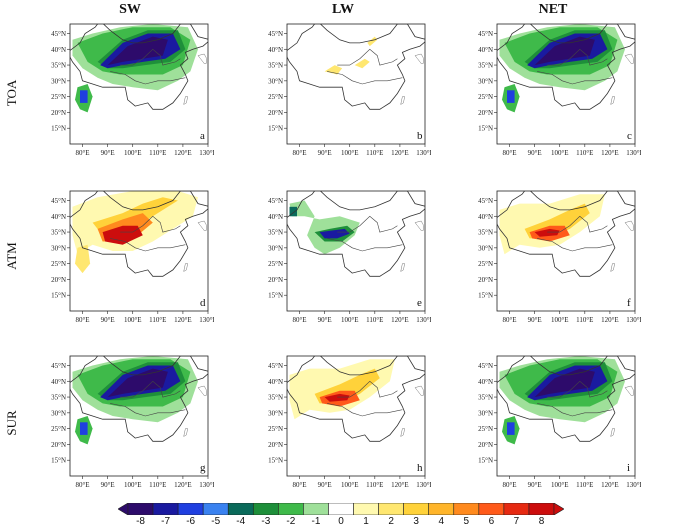 This screenshot has height=531, width=678. Describe the element at coordinates (341, 509) in the screenshot. I see `colorbar` at that location.